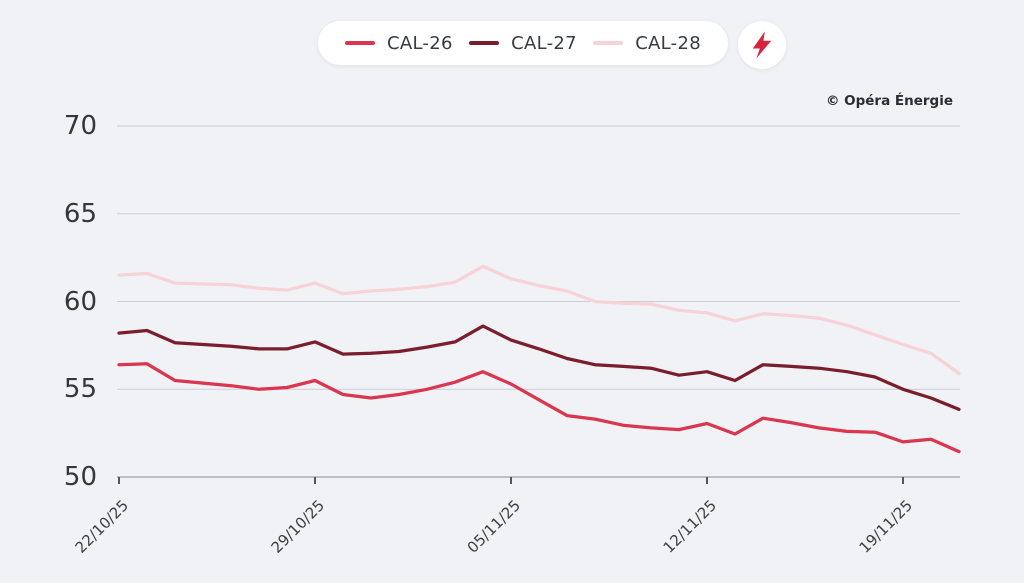 Image resolution: width=1024 pixels, height=583 pixels. What do you see at coordinates (420, 43) in the screenshot?
I see `legend-label-cal-26: CAL-26` at bounding box center [420, 43].